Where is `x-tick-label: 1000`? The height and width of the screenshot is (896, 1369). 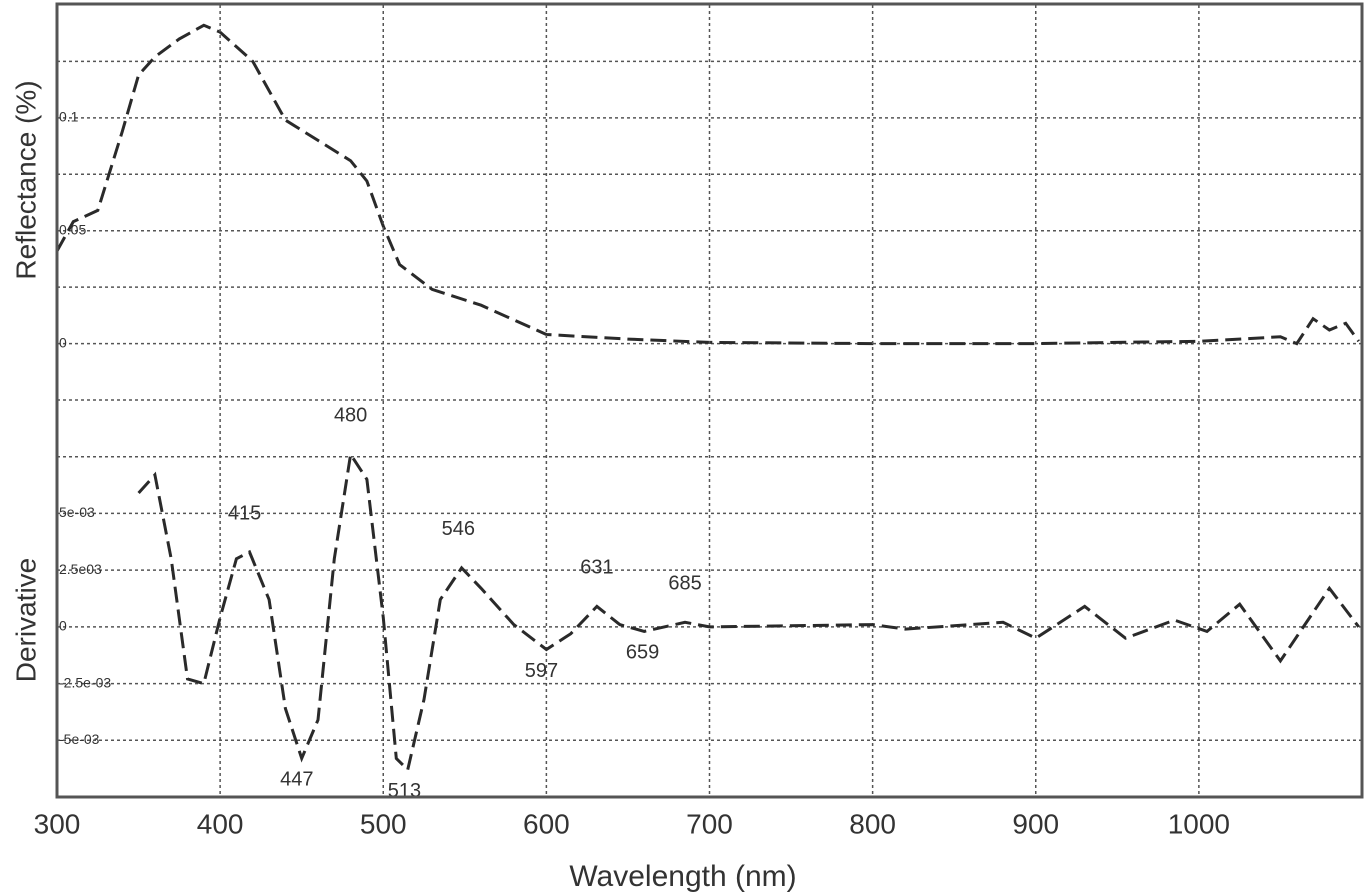
x-tick-label: 1000 is located at coordinates (1199, 823).